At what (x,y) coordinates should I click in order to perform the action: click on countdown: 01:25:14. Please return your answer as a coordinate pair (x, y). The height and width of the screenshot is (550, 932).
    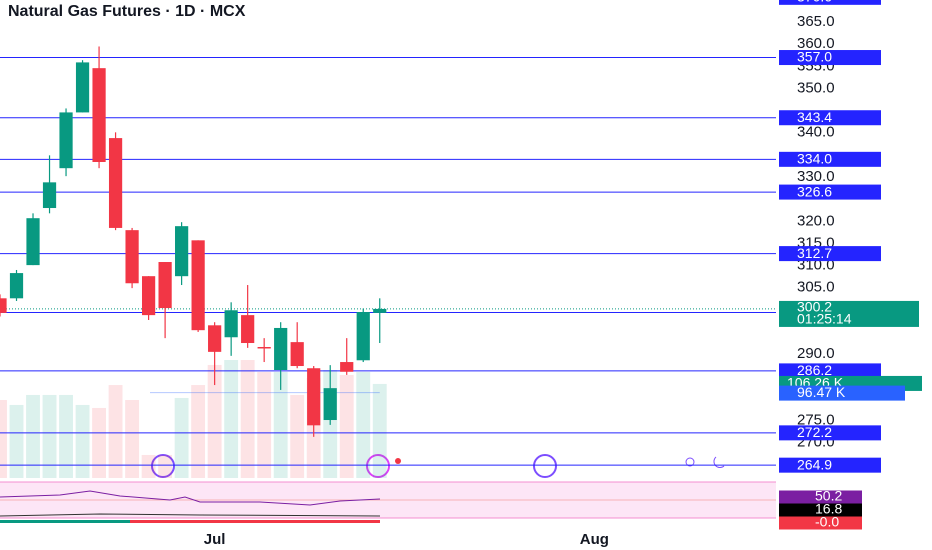
    Looking at the image, I should click on (824, 319).